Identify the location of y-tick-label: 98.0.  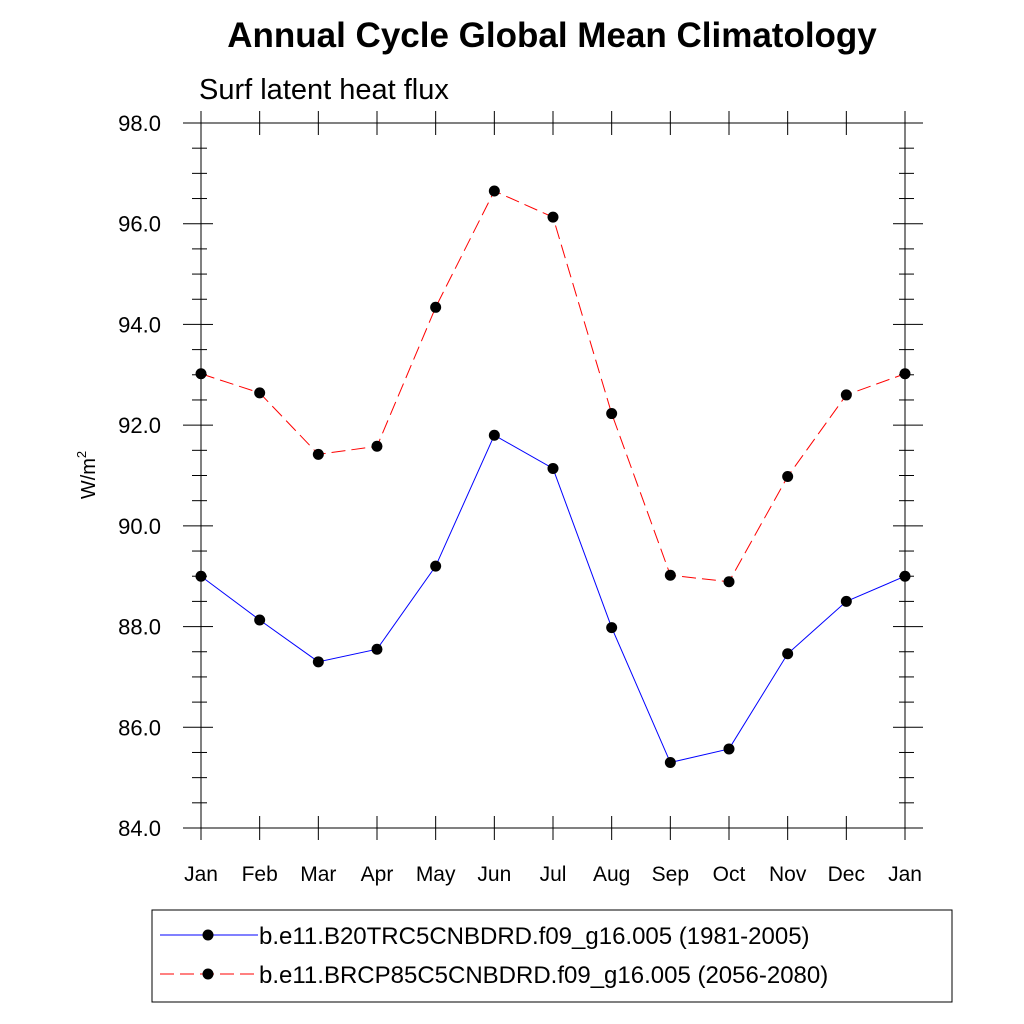
(139, 123).